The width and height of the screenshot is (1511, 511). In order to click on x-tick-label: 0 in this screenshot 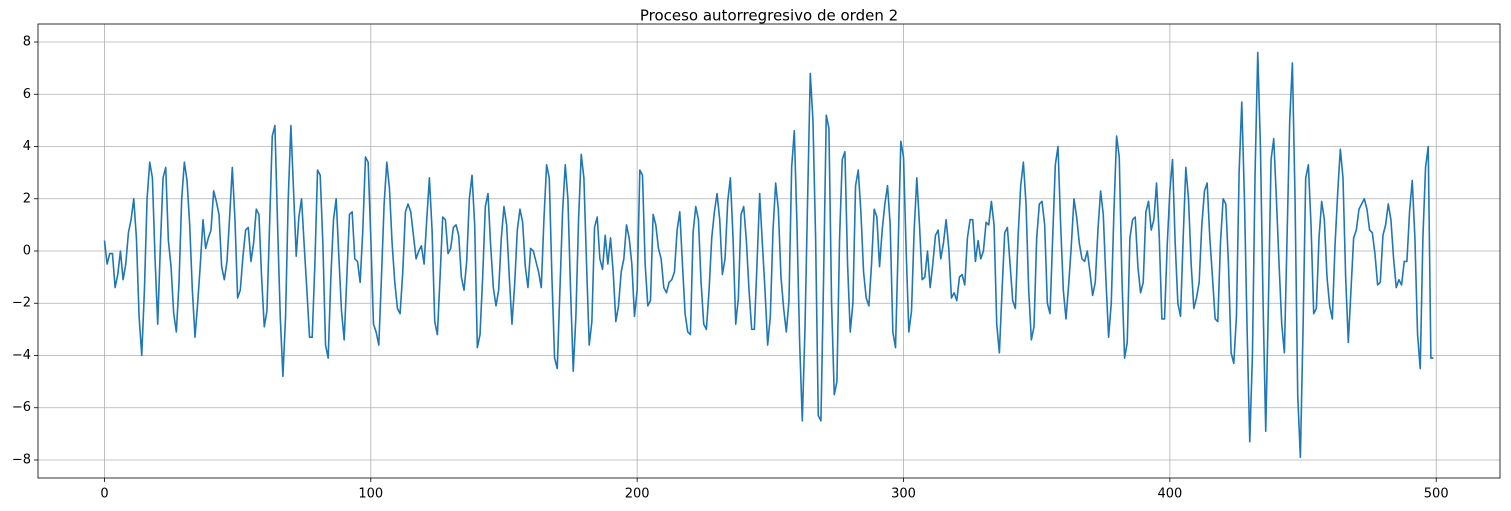, I will do `click(104, 494)`.